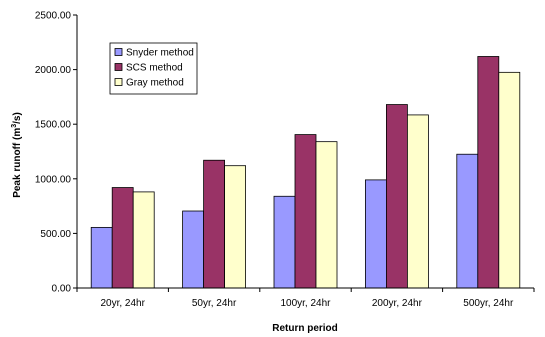  Describe the element at coordinates (155, 83) in the screenshot. I see `legend-label: Gray method` at that location.